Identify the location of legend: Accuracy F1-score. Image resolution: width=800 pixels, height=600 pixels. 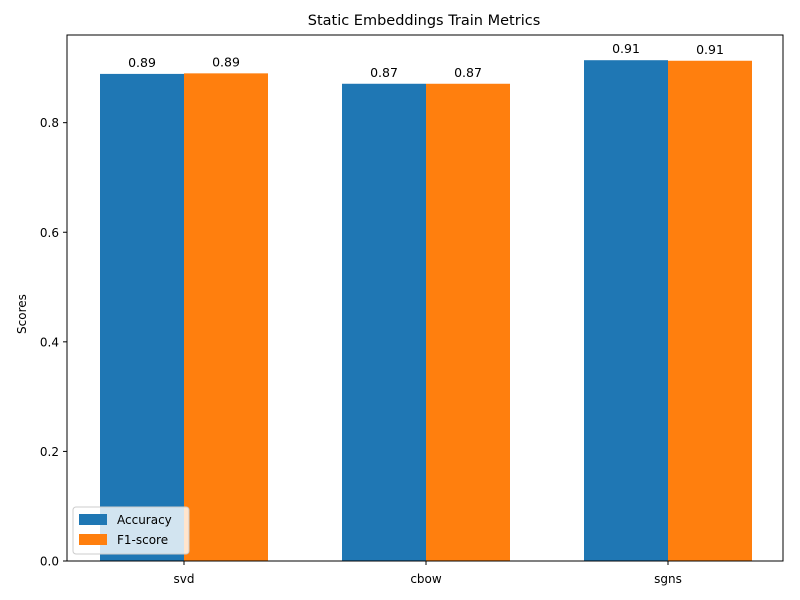
(131, 530).